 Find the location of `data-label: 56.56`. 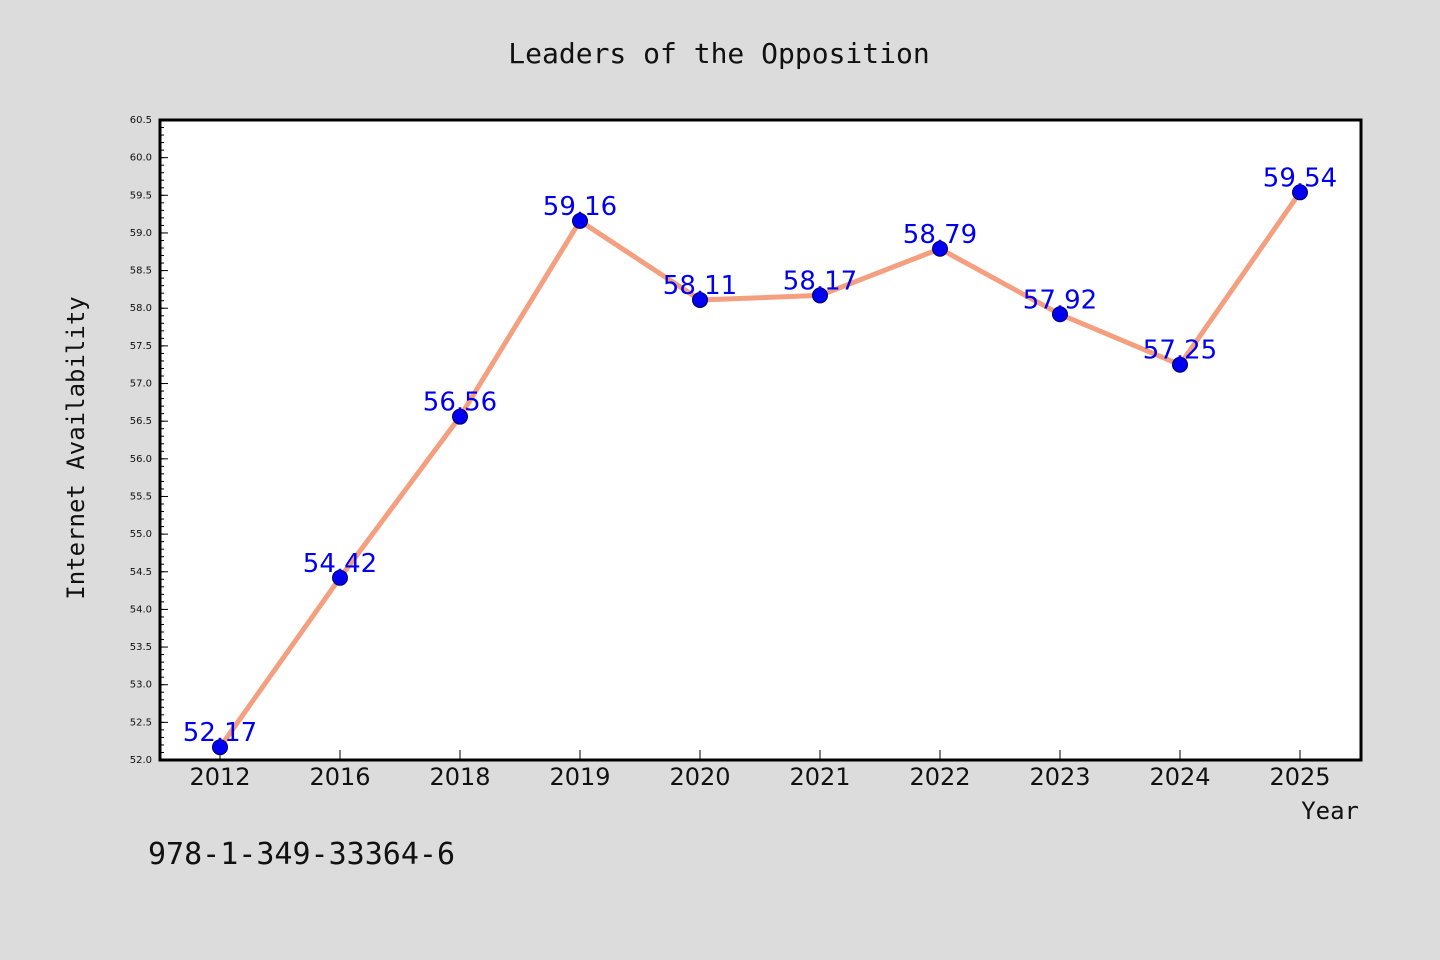

data-label: 56.56 is located at coordinates (460, 403).